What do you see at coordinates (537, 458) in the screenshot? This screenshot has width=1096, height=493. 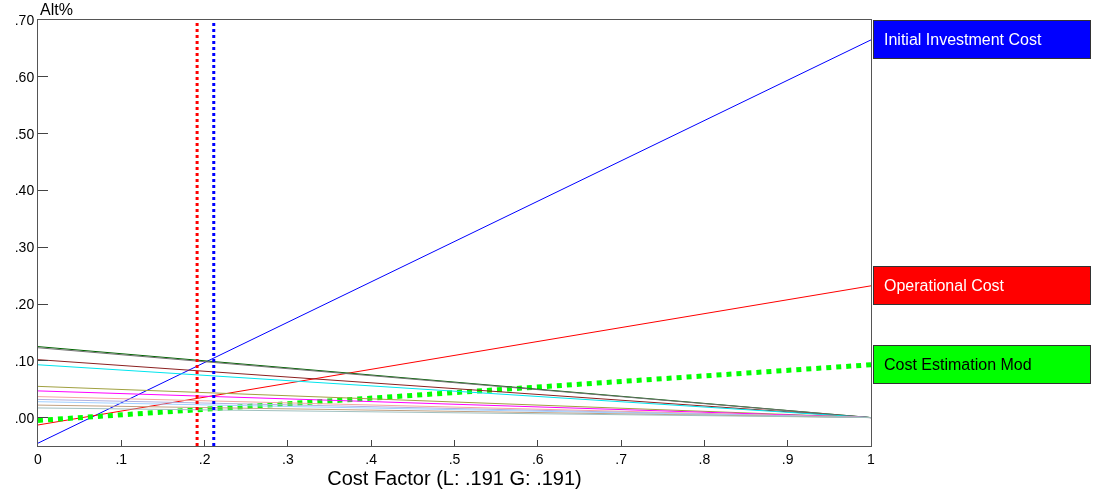 I see `x-tick-label: .6` at bounding box center [537, 458].